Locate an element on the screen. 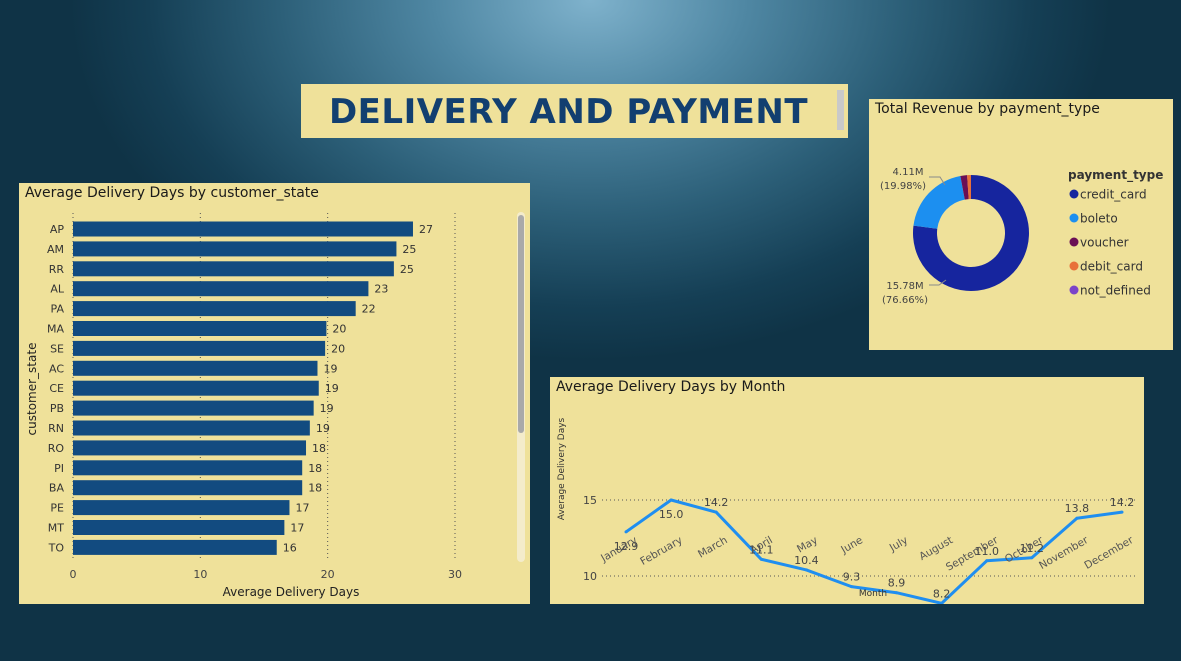 The image size is (1181, 661). slice-label-value: 15.78M is located at coordinates (904, 286).